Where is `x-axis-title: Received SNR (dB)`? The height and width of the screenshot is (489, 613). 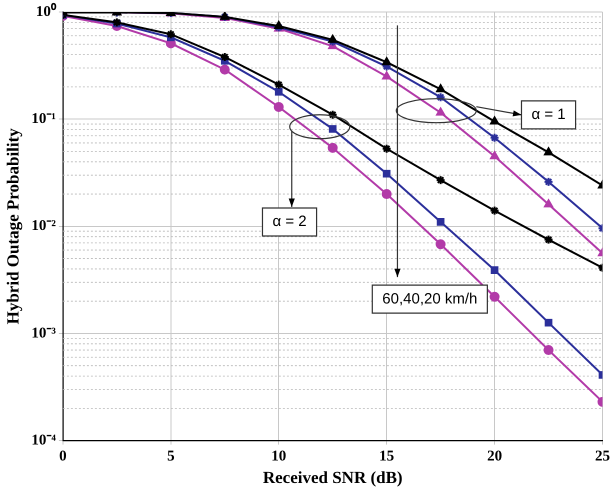 x-axis-title: Received SNR (dB) is located at coordinates (332, 478).